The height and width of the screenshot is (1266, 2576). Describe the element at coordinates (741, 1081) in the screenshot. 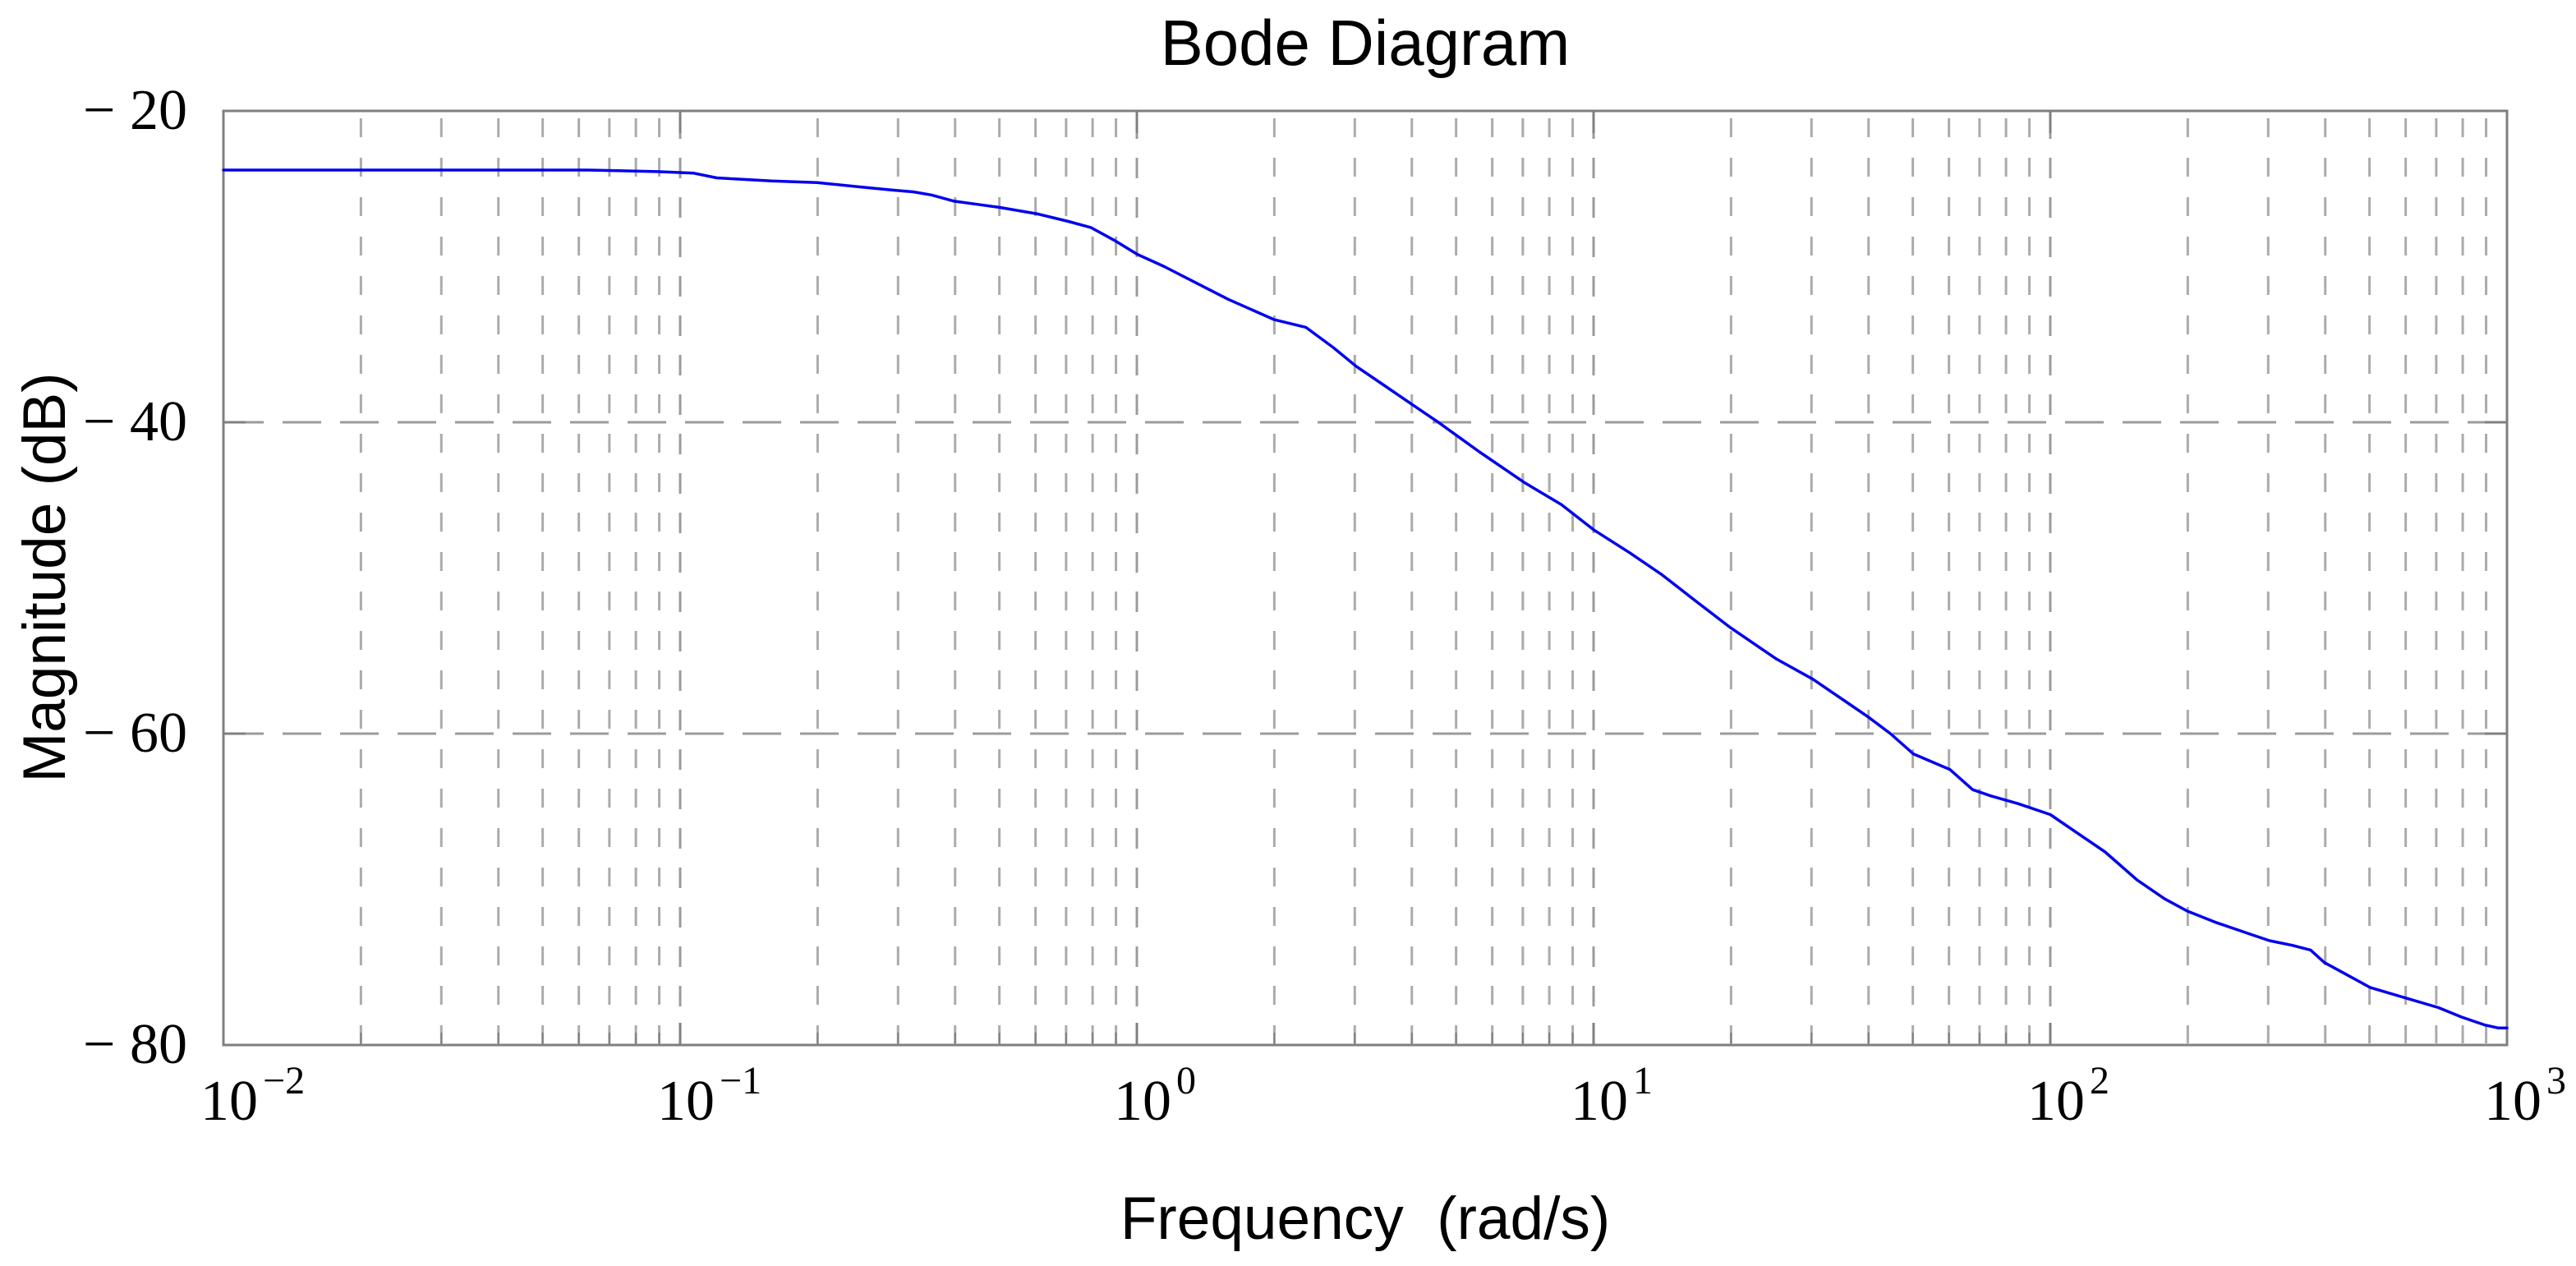

I see `x-tick-exponent: −1` at that location.